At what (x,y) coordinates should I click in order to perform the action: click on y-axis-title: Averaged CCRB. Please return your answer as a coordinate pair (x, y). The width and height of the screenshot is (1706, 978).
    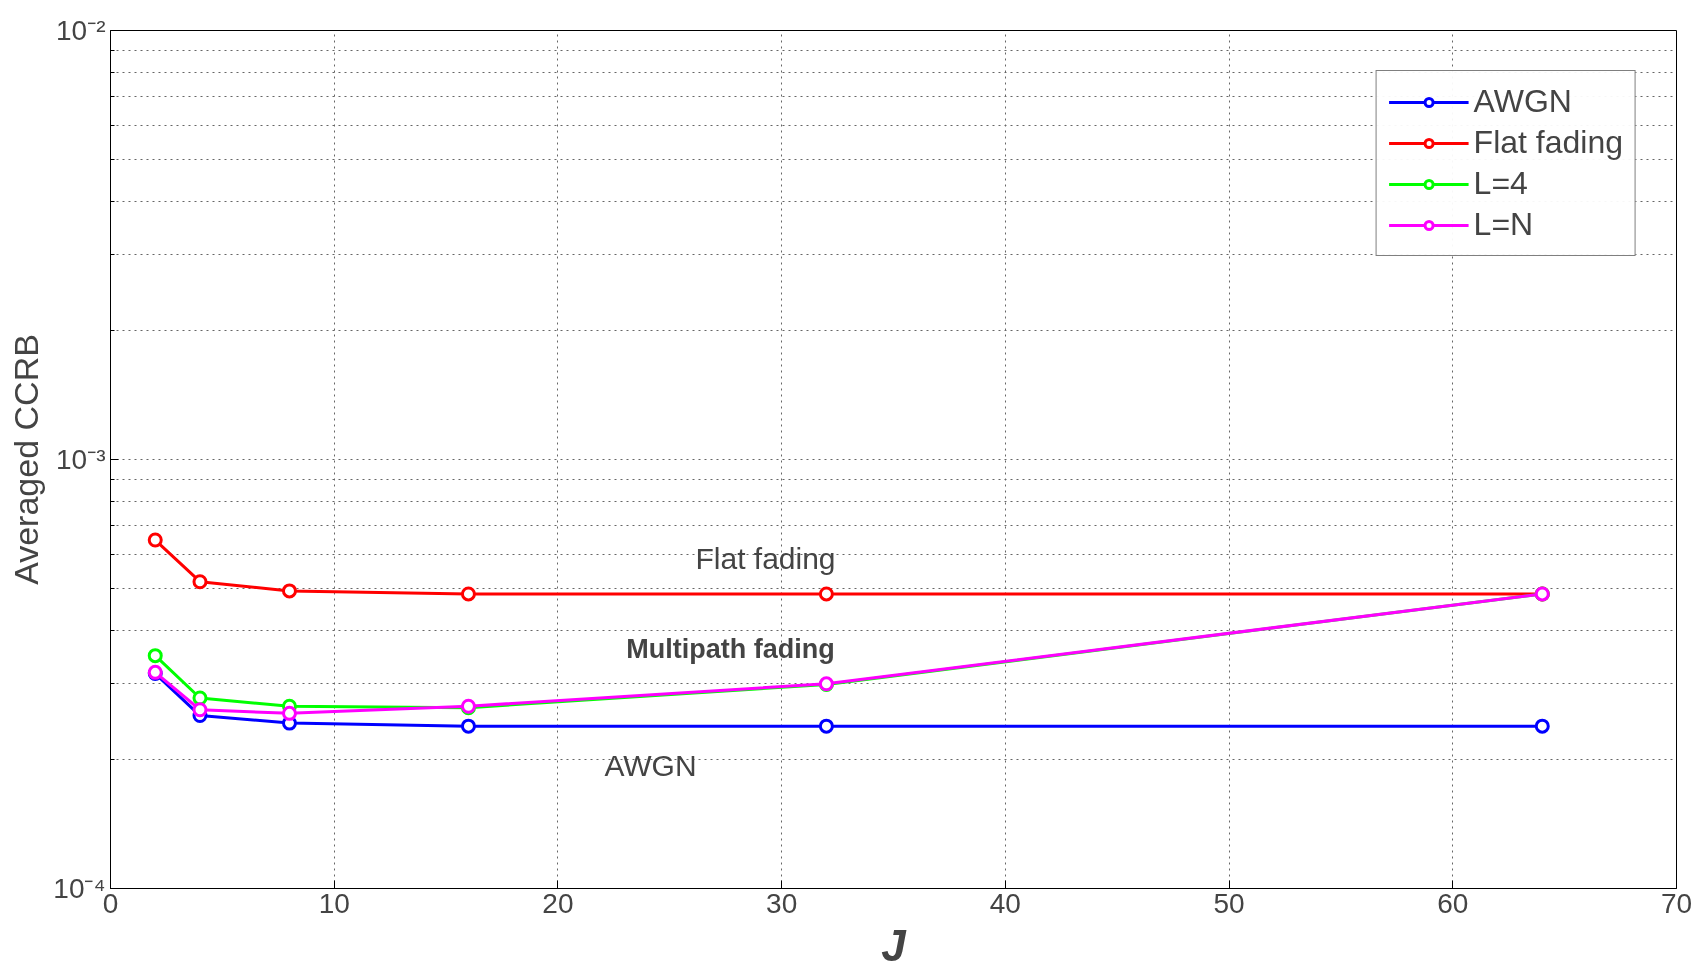
    Looking at the image, I should click on (26, 459).